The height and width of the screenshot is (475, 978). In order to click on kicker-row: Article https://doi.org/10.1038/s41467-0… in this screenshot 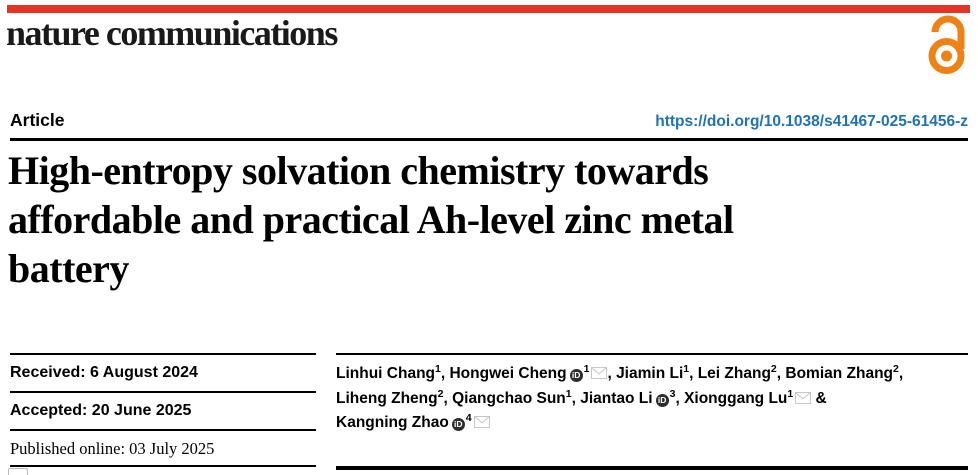, I will do `click(489, 120)`.